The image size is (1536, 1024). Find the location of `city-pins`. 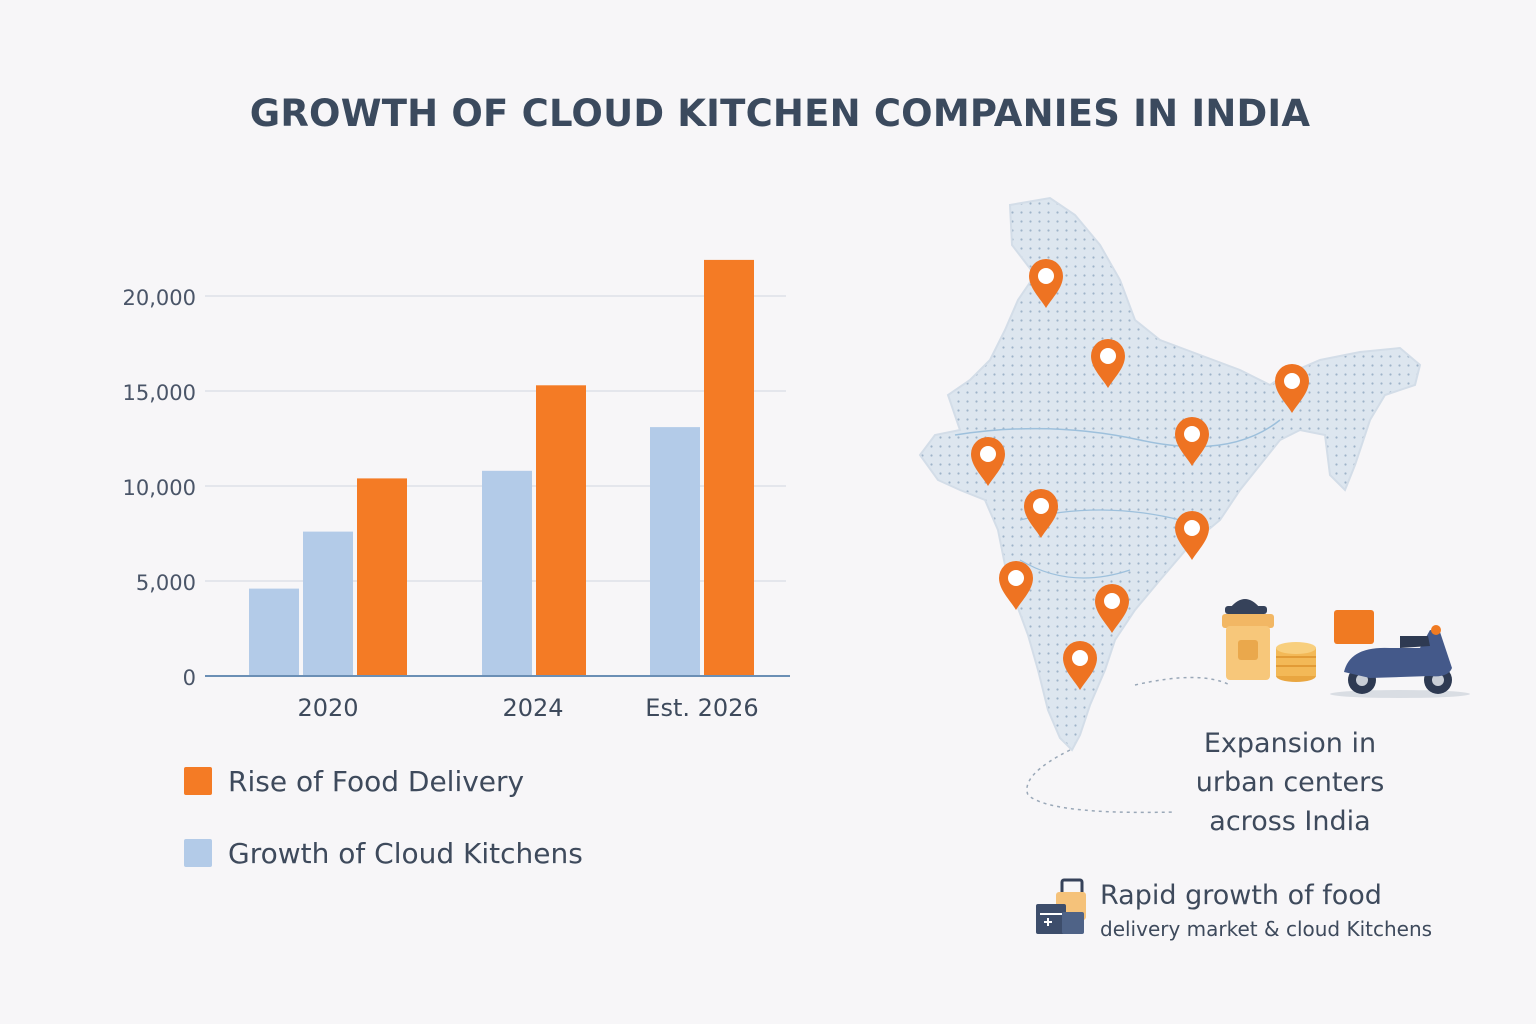

city-pins is located at coordinates (1140, 474).